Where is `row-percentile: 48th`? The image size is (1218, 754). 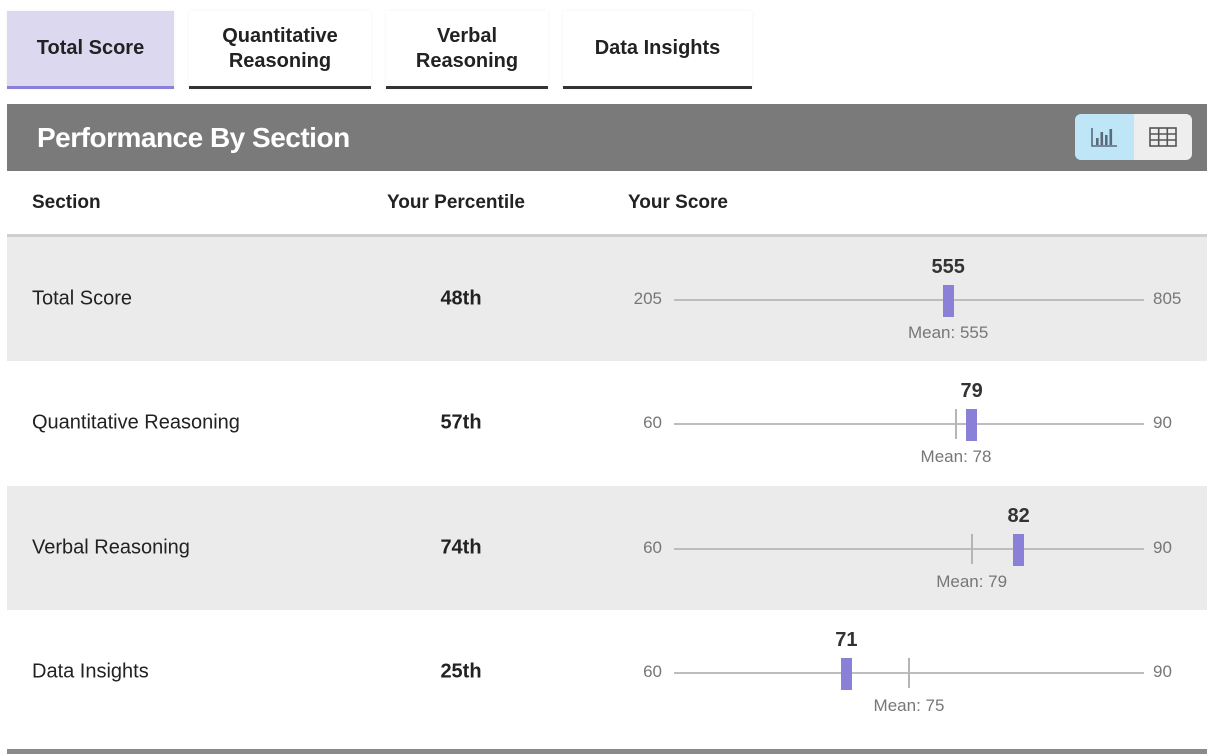 row-percentile: 48th is located at coordinates (461, 298).